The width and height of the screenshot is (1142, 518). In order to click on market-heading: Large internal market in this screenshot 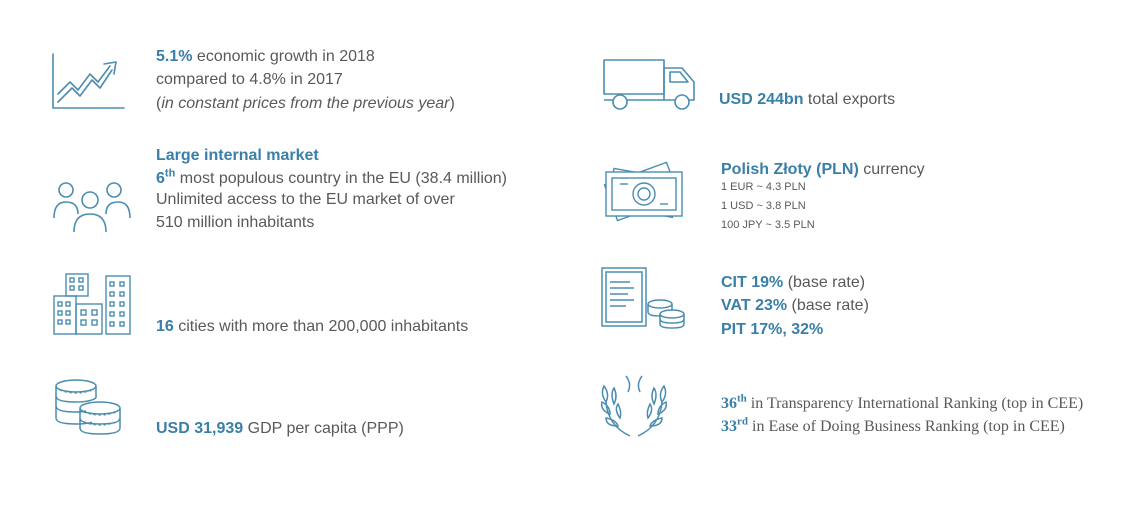, I will do `click(237, 155)`.